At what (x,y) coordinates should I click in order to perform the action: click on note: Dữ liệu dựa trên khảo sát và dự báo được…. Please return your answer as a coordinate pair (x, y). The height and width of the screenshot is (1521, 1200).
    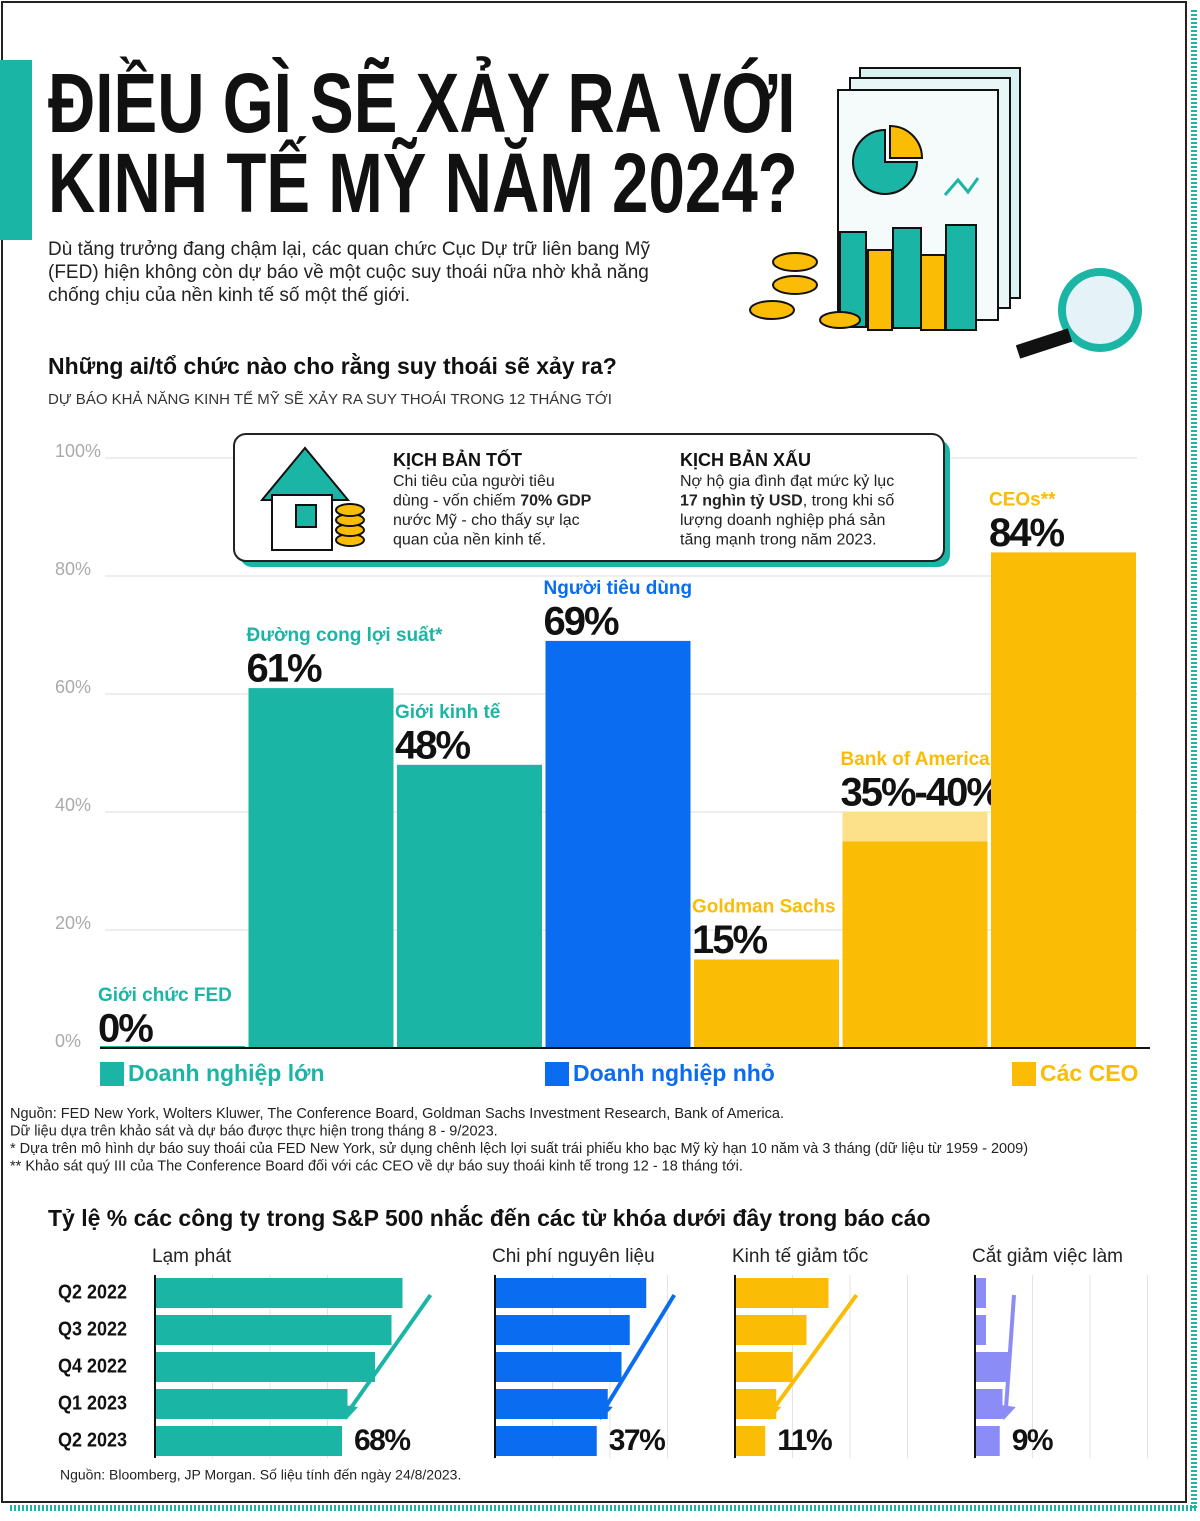
    Looking at the image, I should click on (254, 1131).